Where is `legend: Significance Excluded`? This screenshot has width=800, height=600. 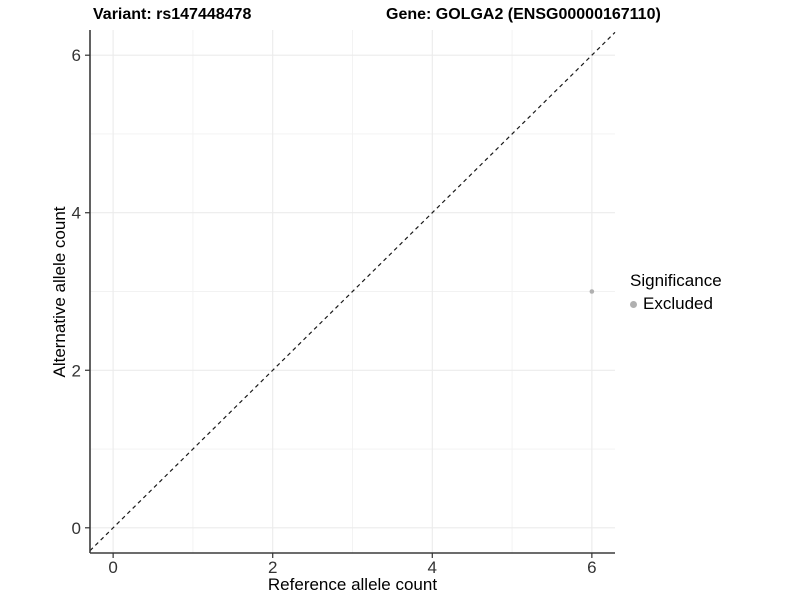 legend: Significance Excluded is located at coordinates (676, 292).